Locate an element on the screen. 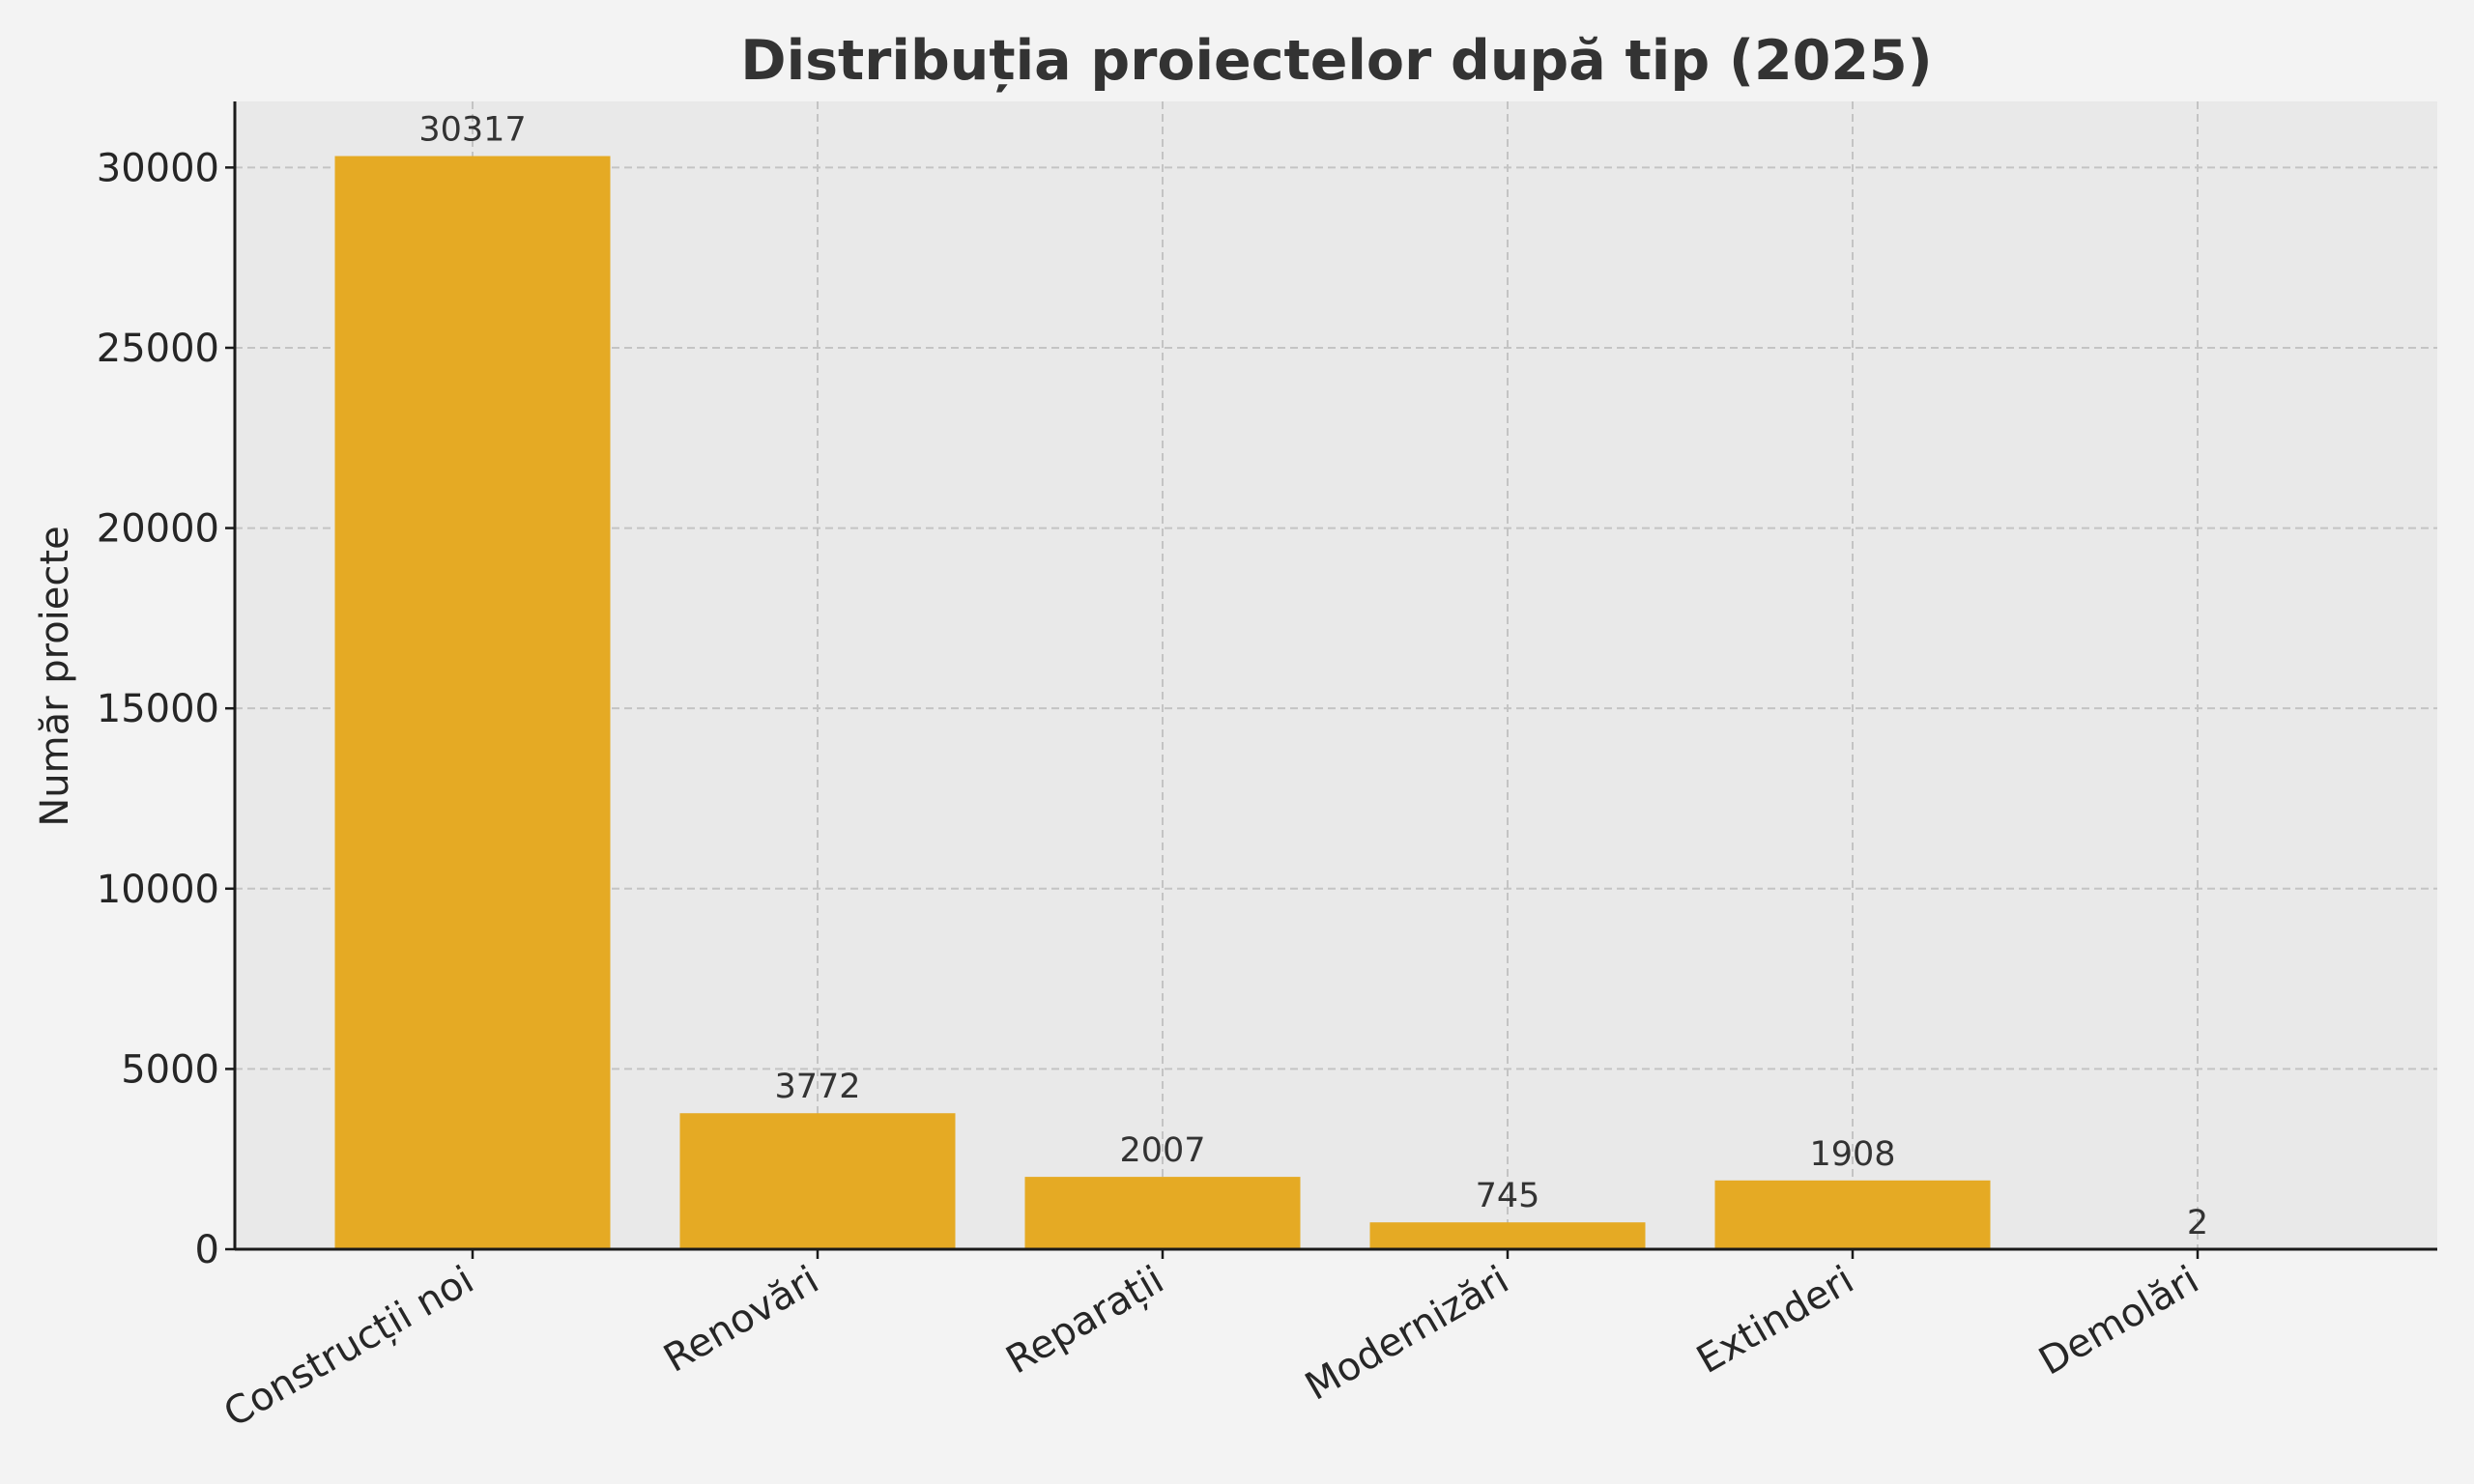 This screenshot has height=1484, width=2474. y-axis-ticks: 0 5000 10000 15000 20000 25000 30000 is located at coordinates (166, 709).